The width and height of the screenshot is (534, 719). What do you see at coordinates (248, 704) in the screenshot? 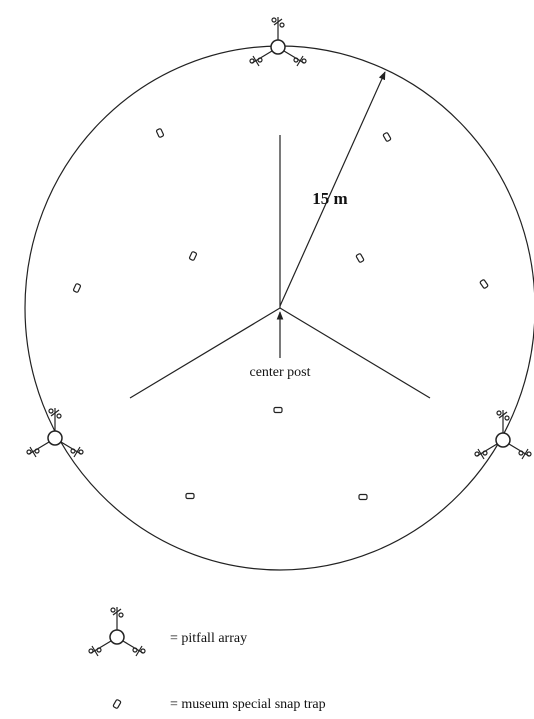
I see `legend-snap-trap: = museum special snap trap` at bounding box center [248, 704].